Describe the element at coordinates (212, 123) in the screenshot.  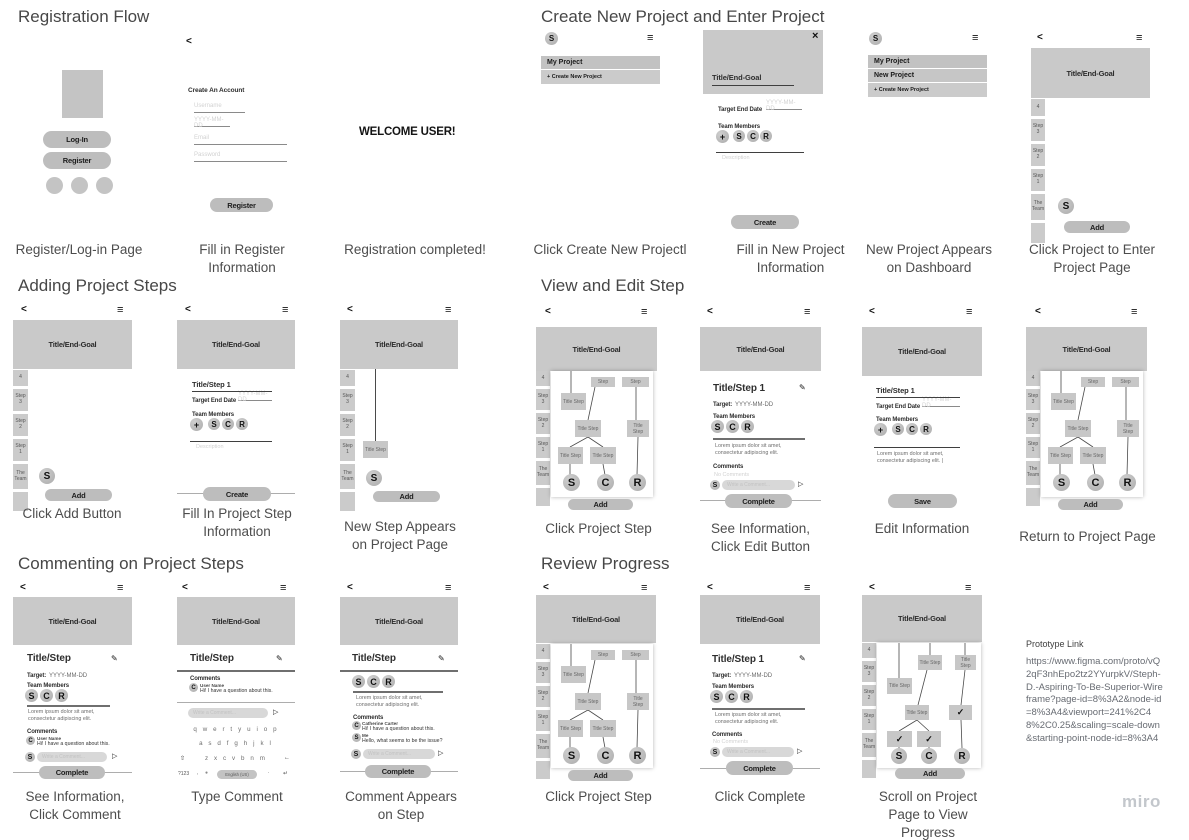
I see `birthdate-field: YYYY-MM-DD` at that location.